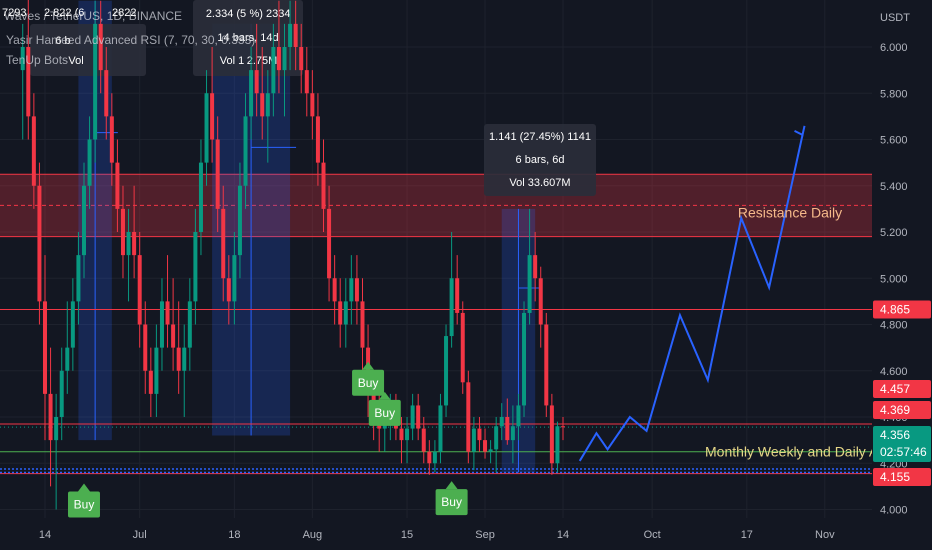 Image resolution: width=932 pixels, height=550 pixels. What do you see at coordinates (894, 141) in the screenshot?
I see `y-tick-label: 5.600` at bounding box center [894, 141].